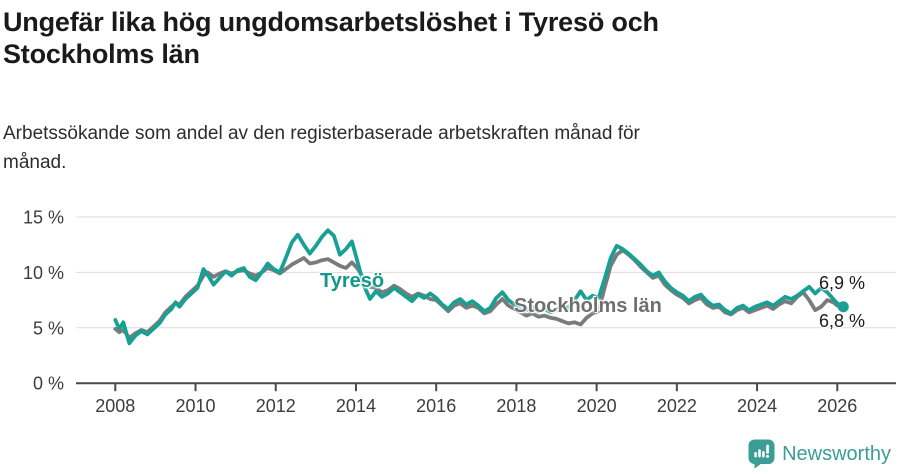 The width and height of the screenshot is (900, 474). I want to click on newsworthy-logo: Newsworthy, so click(819, 454).